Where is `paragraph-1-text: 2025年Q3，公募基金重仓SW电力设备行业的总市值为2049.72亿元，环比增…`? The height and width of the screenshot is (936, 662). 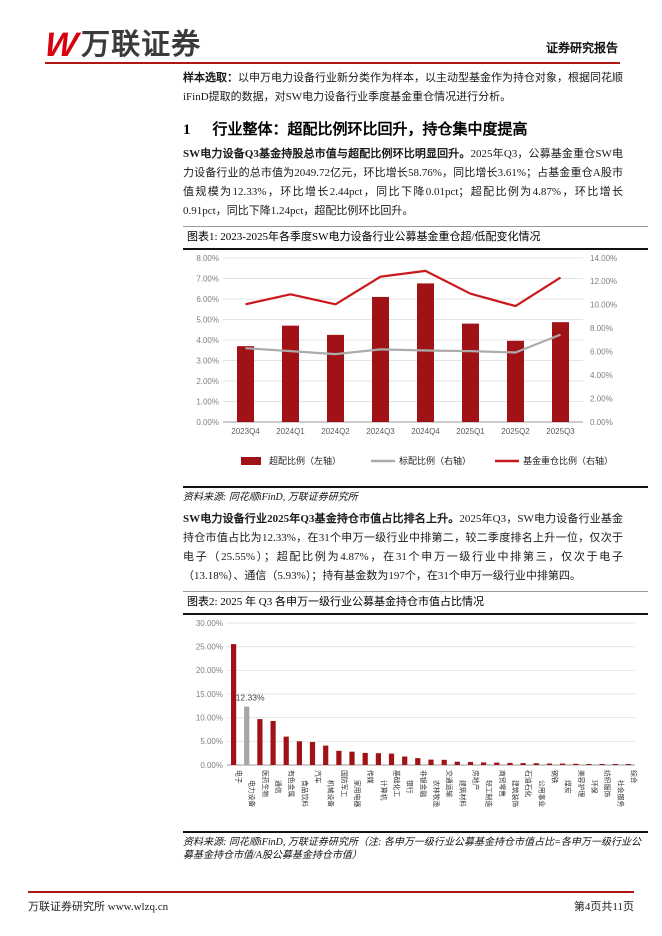
paragraph-1-text: 2025年Q3，公募基金重仓SW电力设备行业的总市值为2049.72亿元，环比增… is located at coordinates (403, 182).